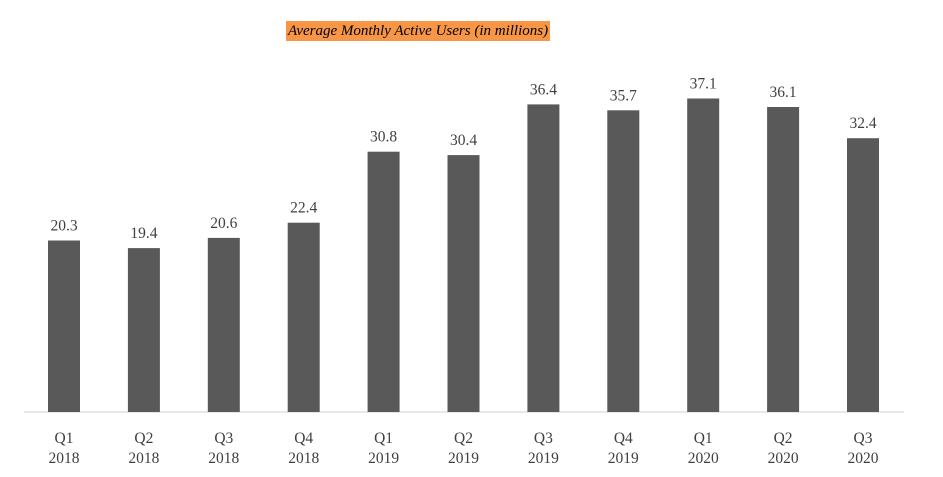  I want to click on bar-q4-2018, so click(303, 317).